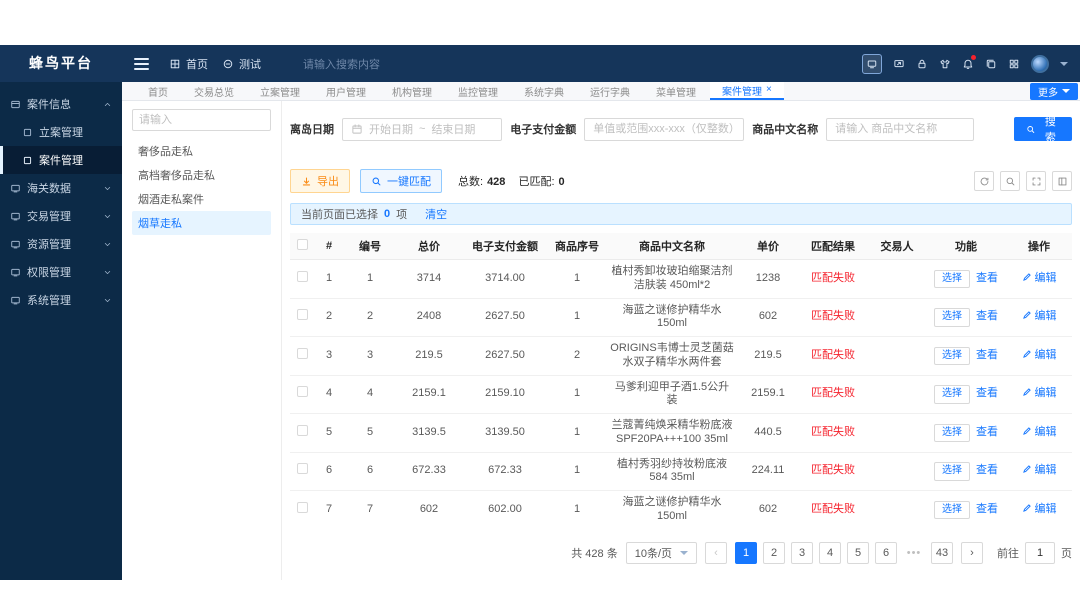  Describe the element at coordinates (897, 510) in the screenshot. I see `row-trader` at that location.